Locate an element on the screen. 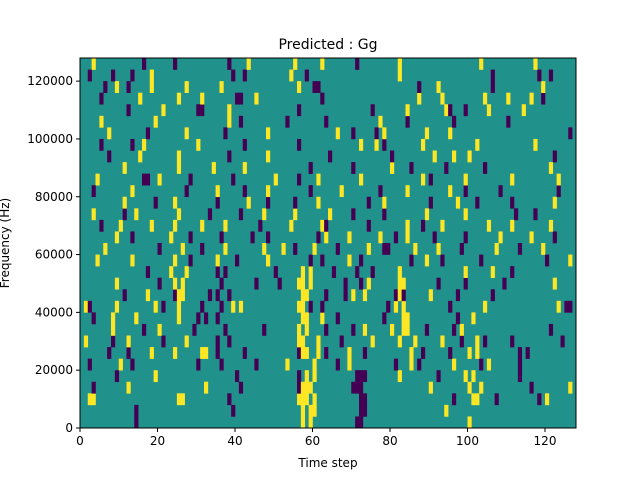  y-tick-label: 120000 is located at coordinates (50, 81).